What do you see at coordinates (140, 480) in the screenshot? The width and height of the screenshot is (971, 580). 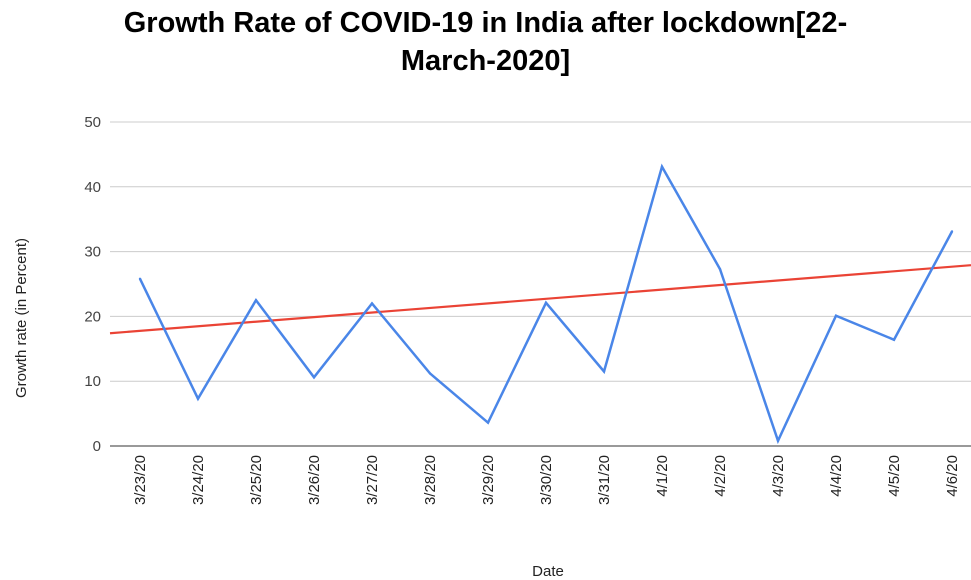 I see `x-tick-label: 3/23/20` at bounding box center [140, 480].